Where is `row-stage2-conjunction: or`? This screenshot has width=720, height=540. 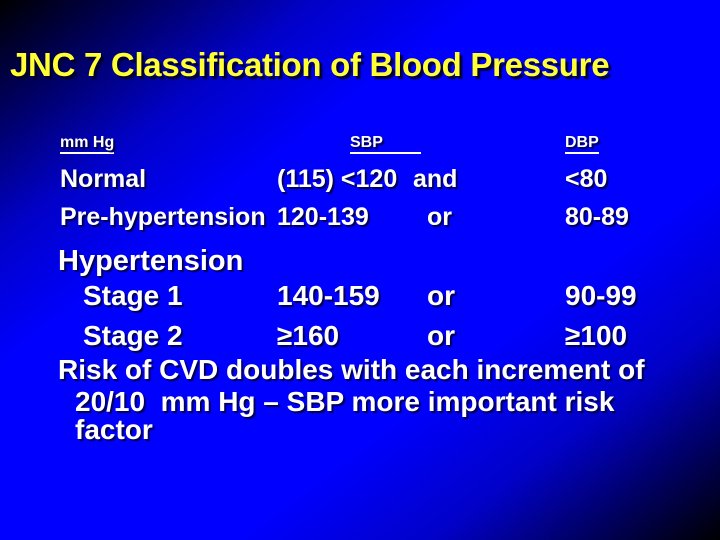
row-stage2-conjunction: or is located at coordinates (441, 335).